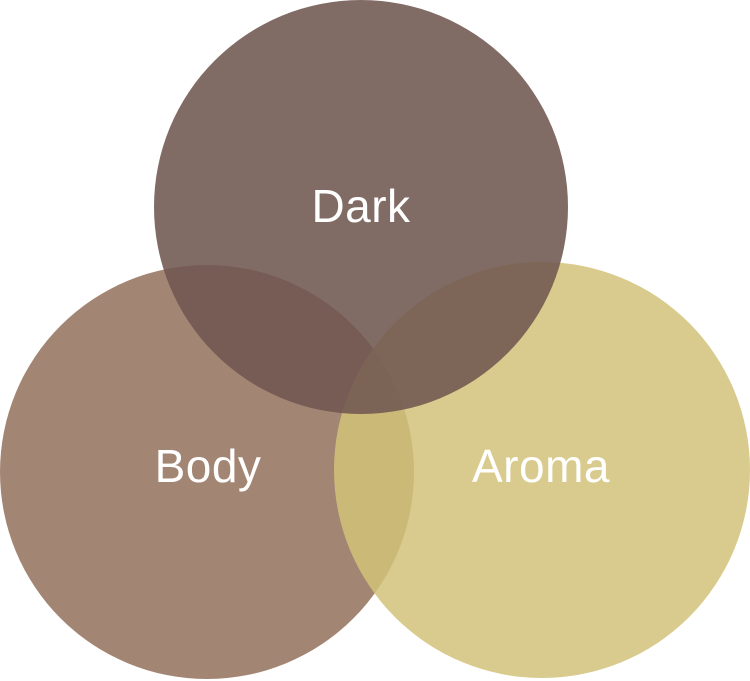 The width and height of the screenshot is (750, 681). What do you see at coordinates (541, 466) in the screenshot?
I see `label-aroma: Aroma` at bounding box center [541, 466].